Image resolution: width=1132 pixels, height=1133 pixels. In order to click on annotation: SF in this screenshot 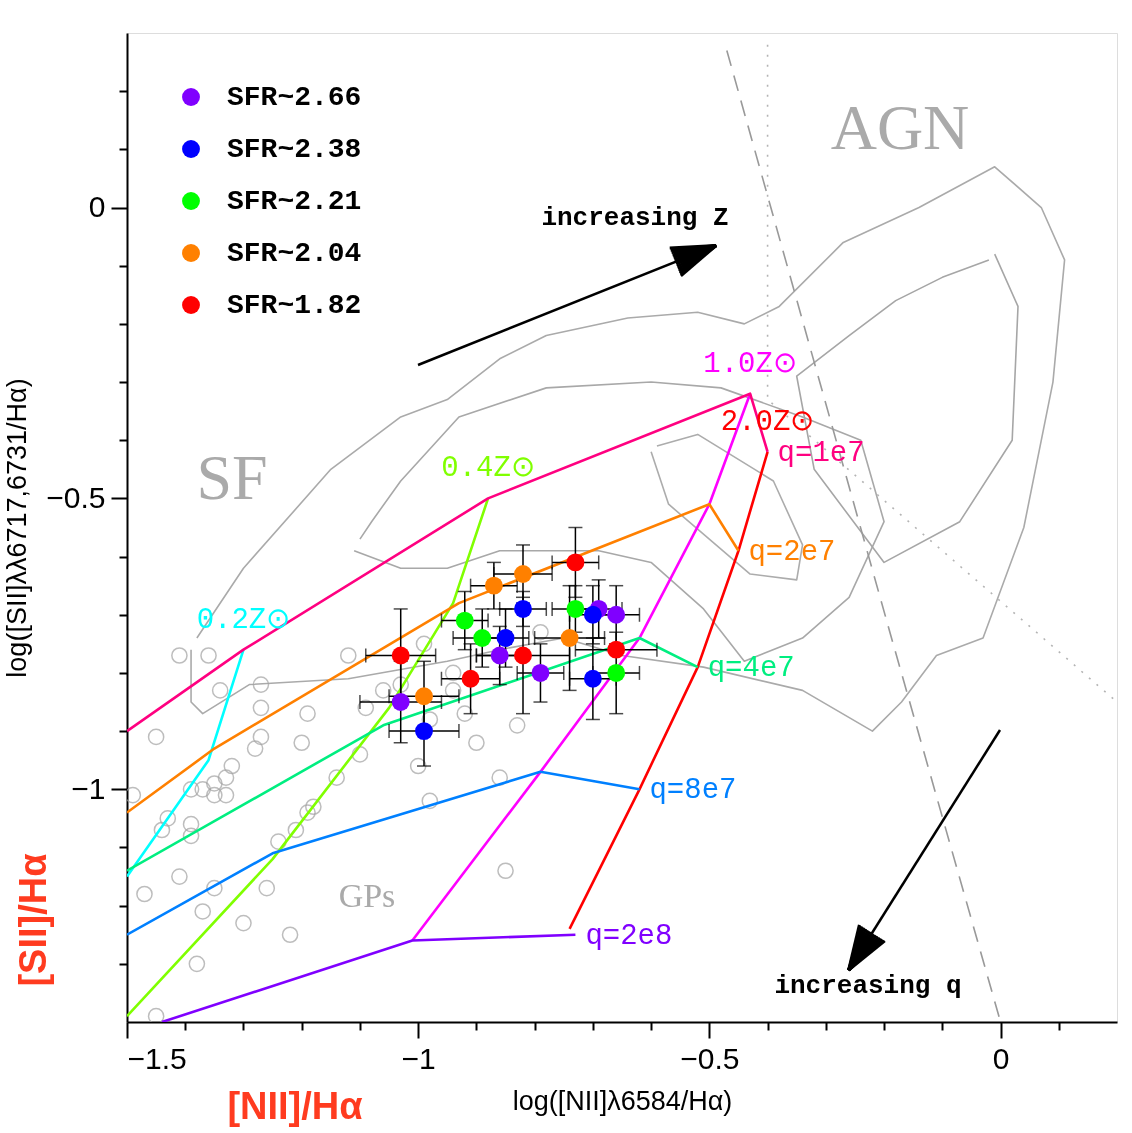, I will do `click(232, 477)`.